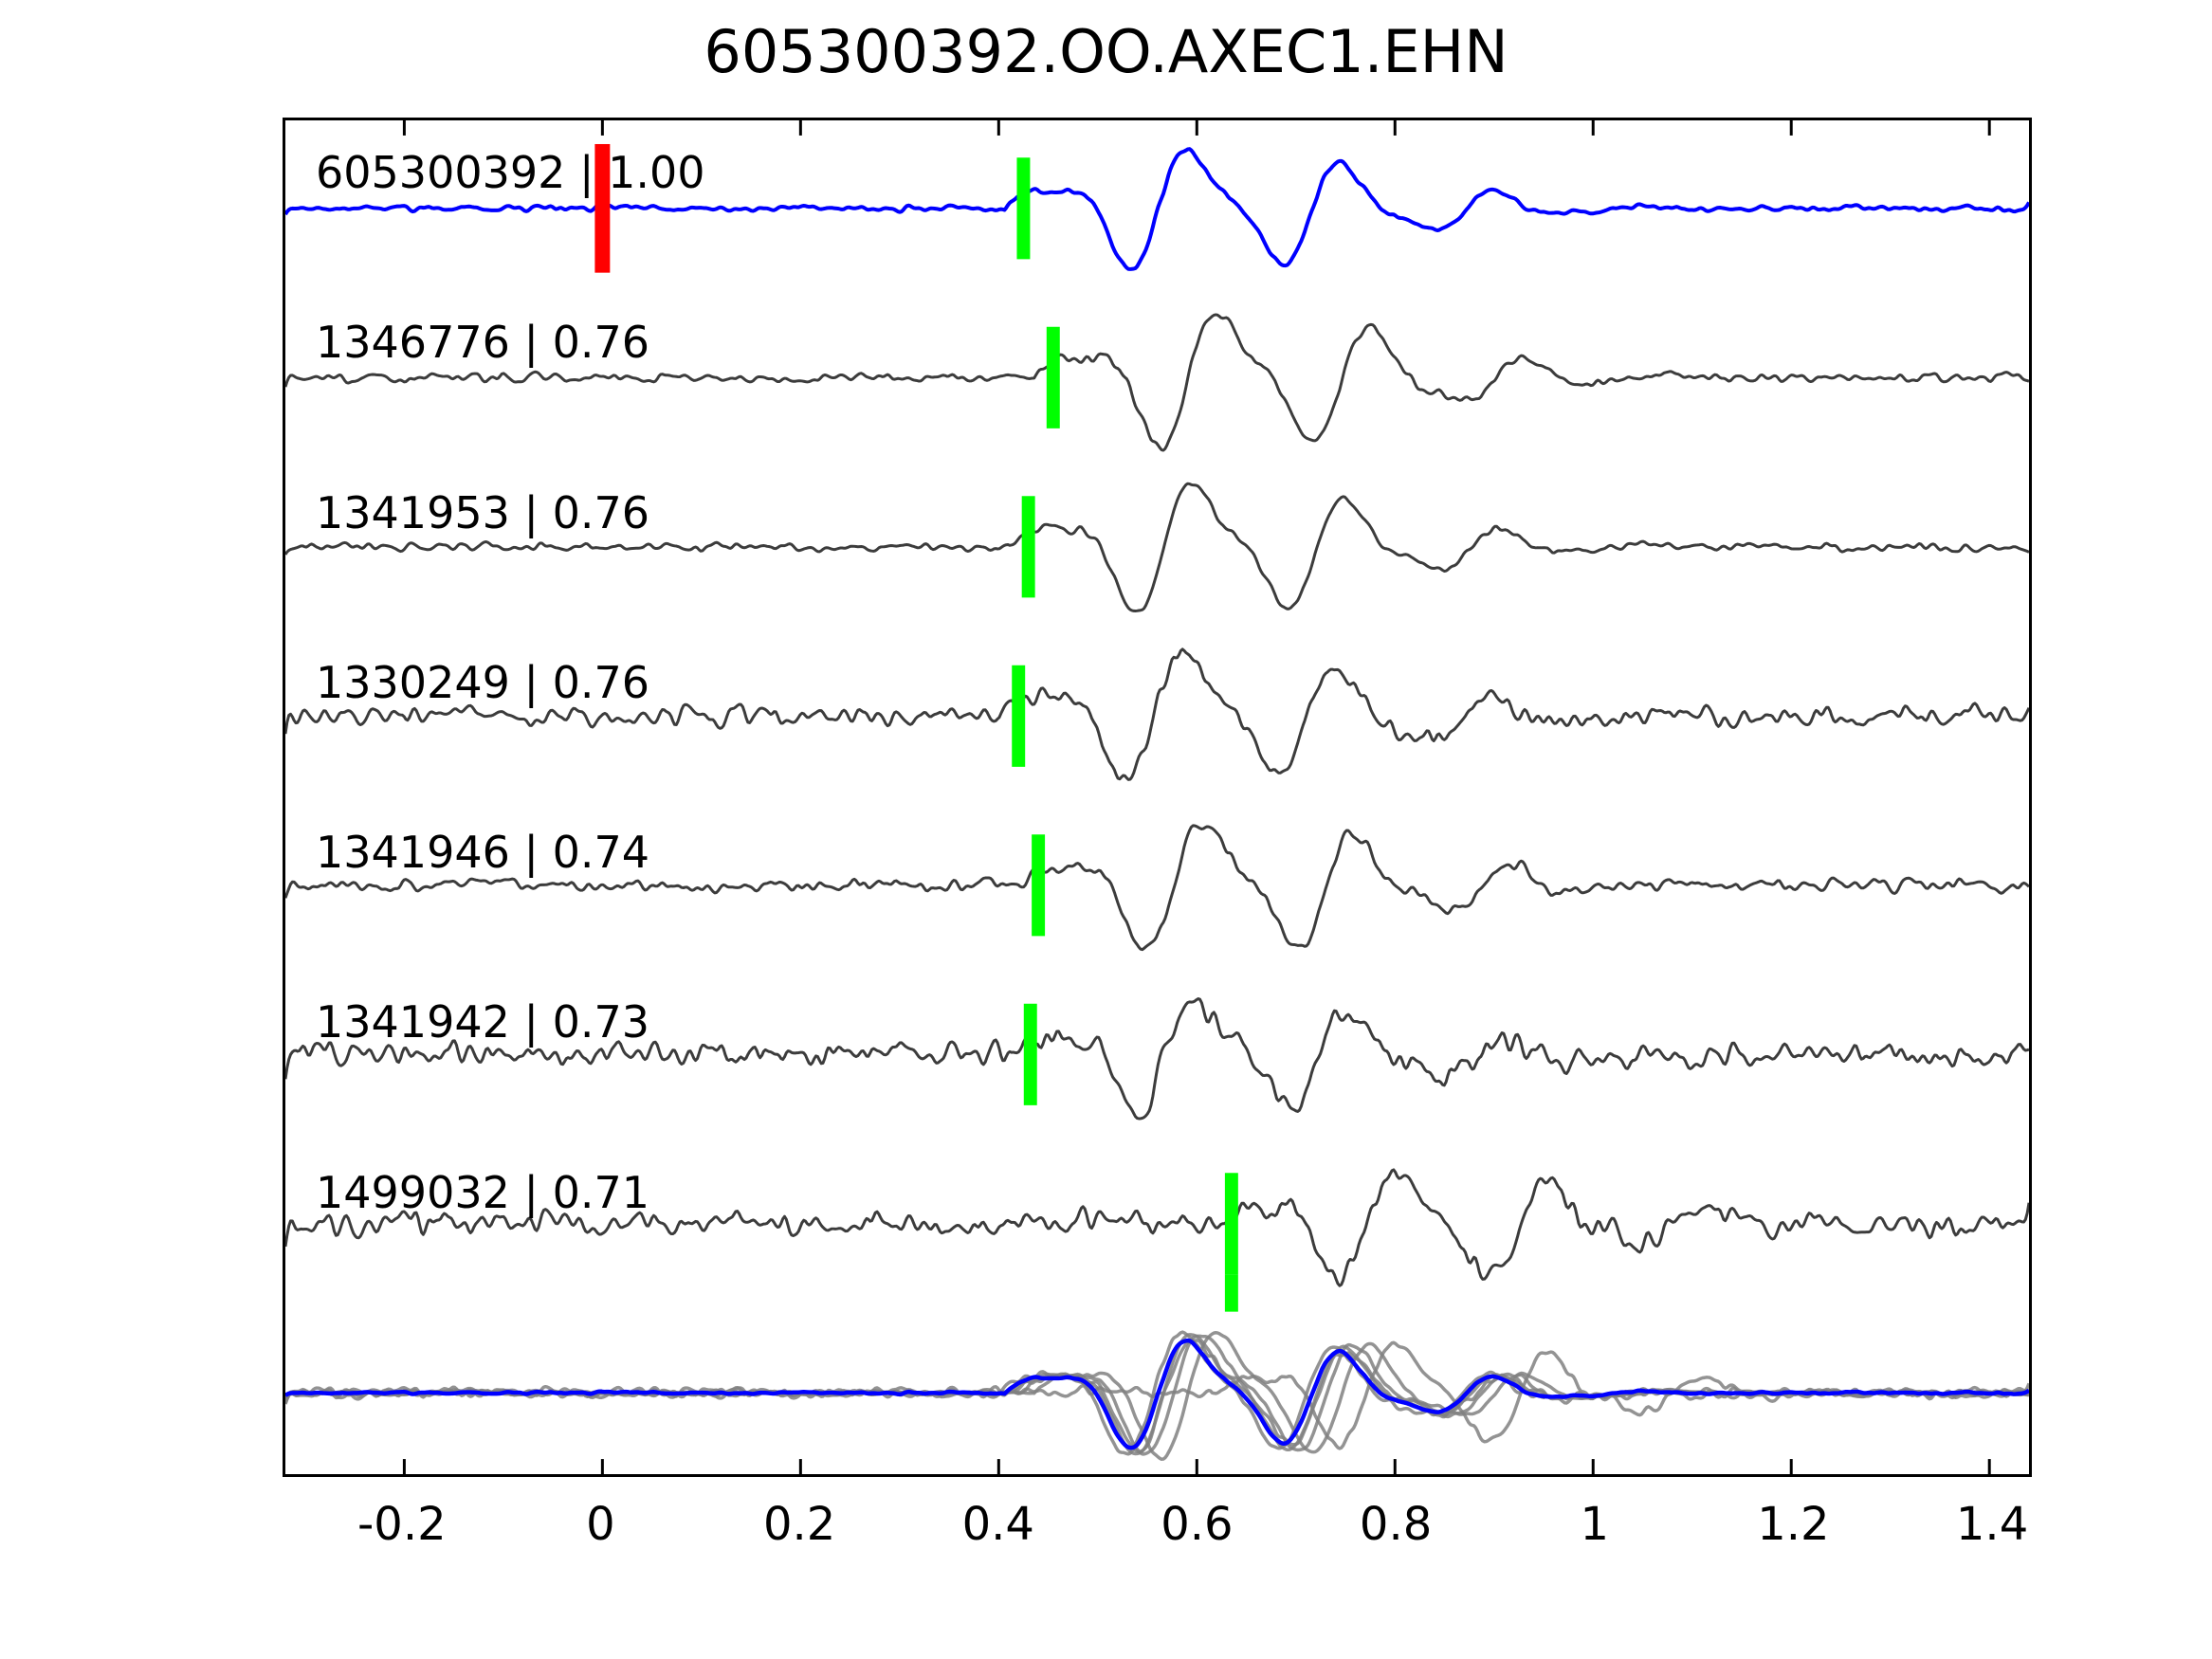  I want to click on trace-label-1330249: 1330249 | 0.76, so click(483, 682).